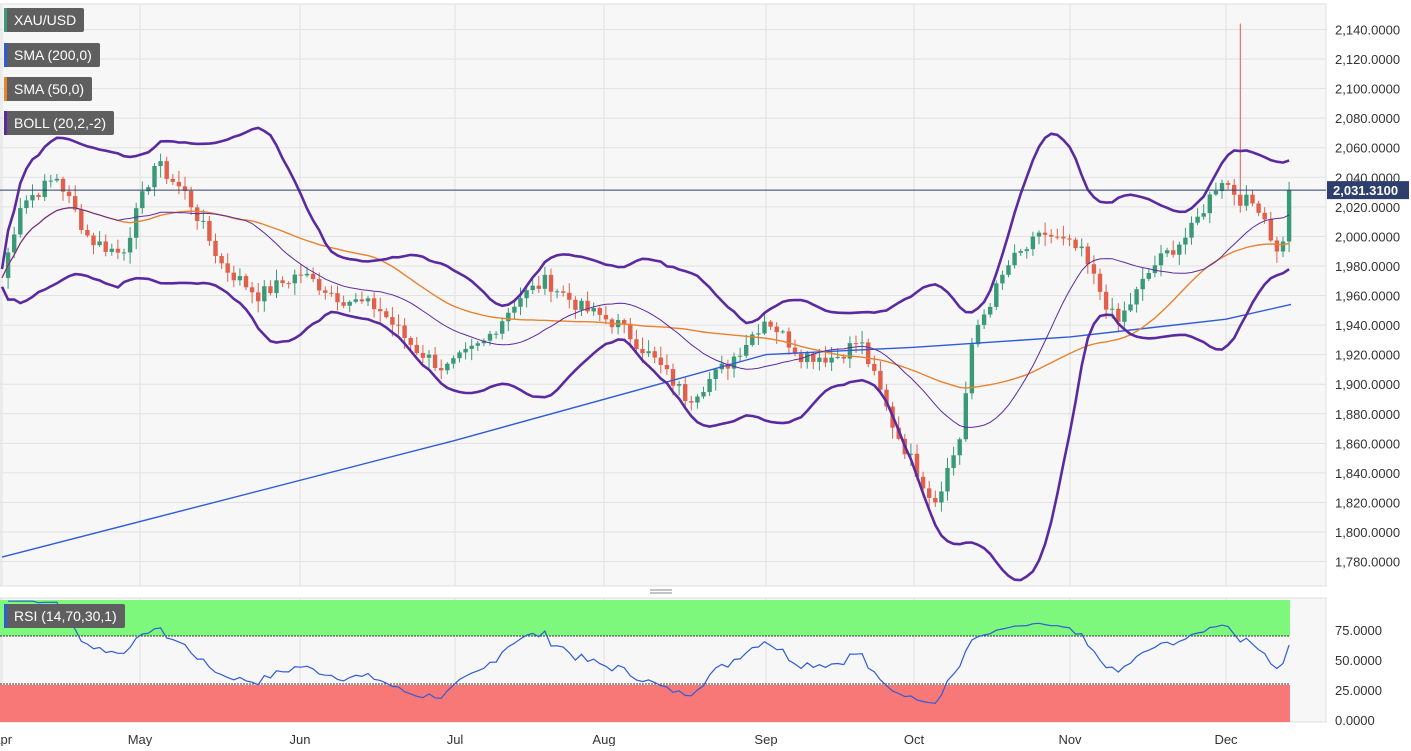 The width and height of the screenshot is (1411, 751). I want to click on legend-symbol-label: XAU/USD, so click(45, 20).